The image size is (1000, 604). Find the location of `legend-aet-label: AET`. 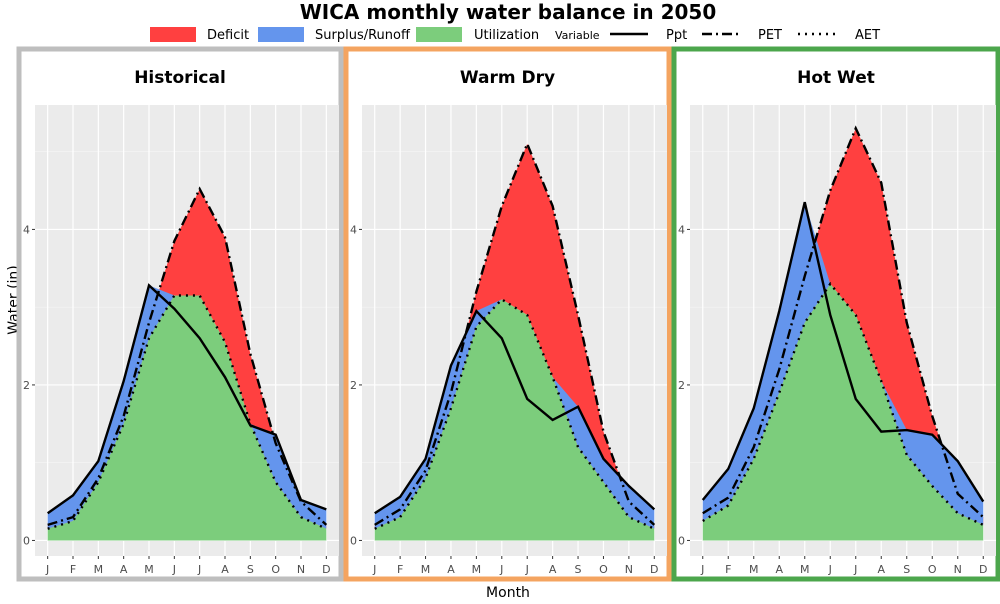

legend-aet-label: AET is located at coordinates (867, 35).